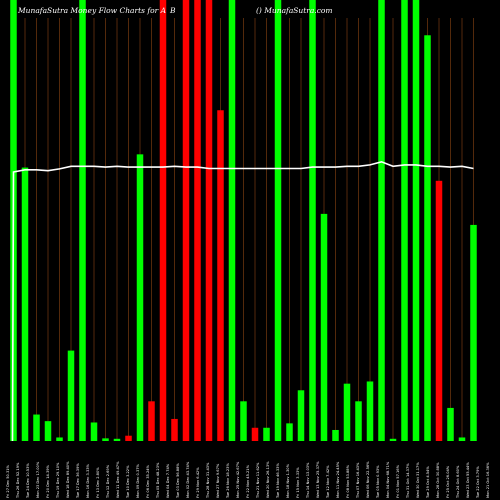 Image resolution: width=500 pixels, height=500 pixels. I want to click on x-tick-label: Mon 09 Dec 0.37%, so click(138, 480).